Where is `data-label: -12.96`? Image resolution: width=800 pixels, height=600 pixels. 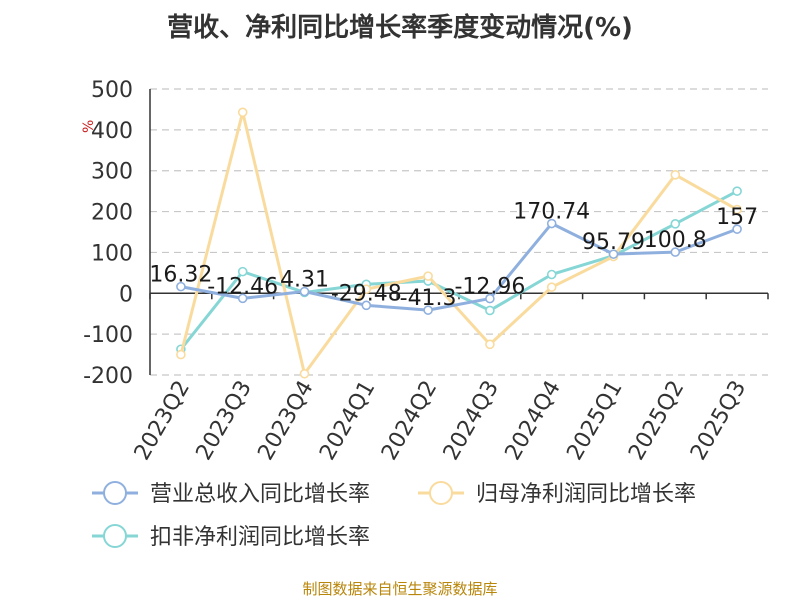 data-label: -12.96 is located at coordinates (489, 287).